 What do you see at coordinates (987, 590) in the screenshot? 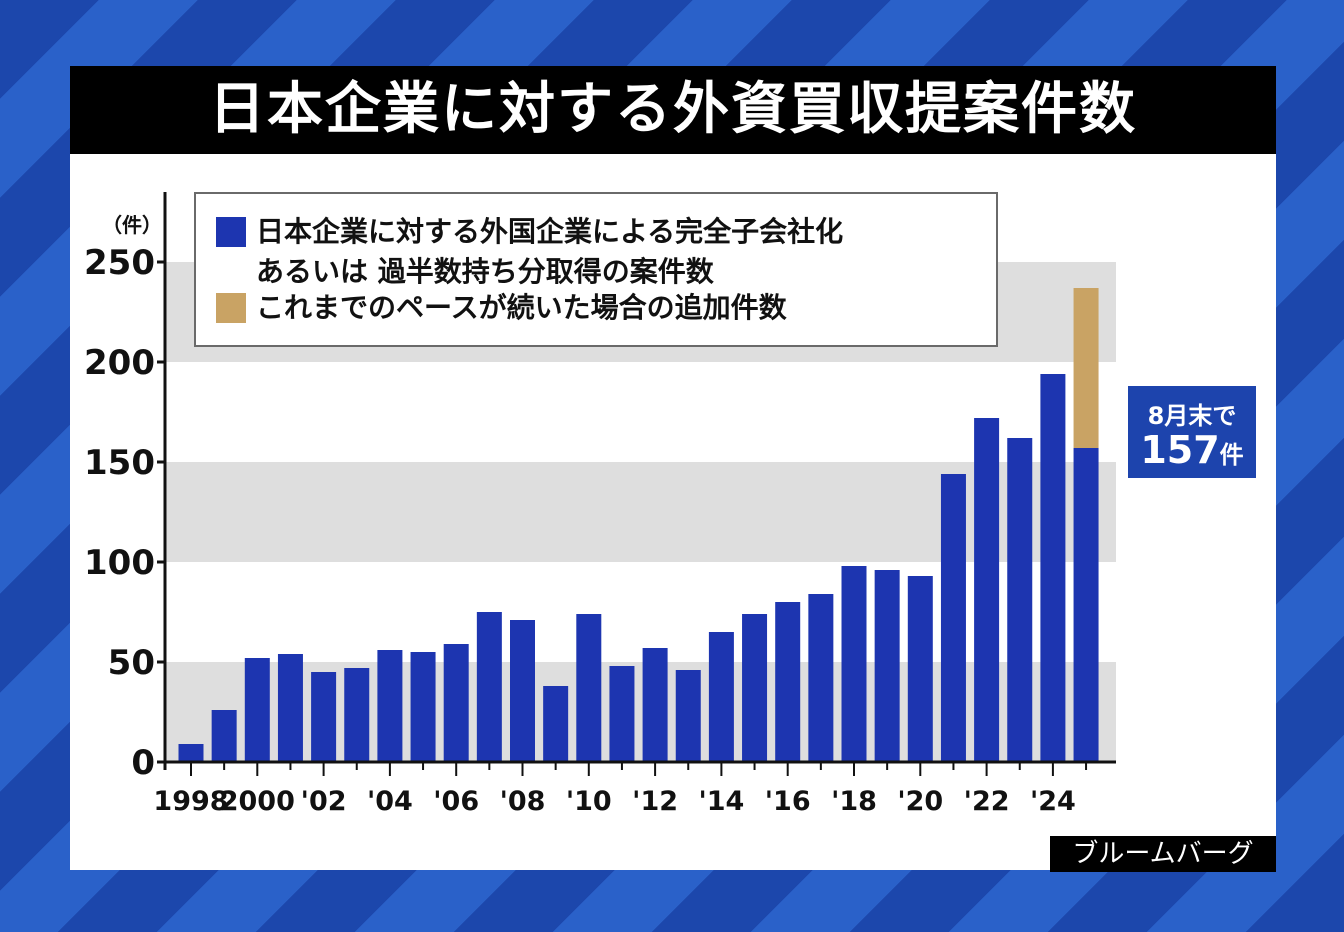
I see `bar-2022` at bounding box center [987, 590].